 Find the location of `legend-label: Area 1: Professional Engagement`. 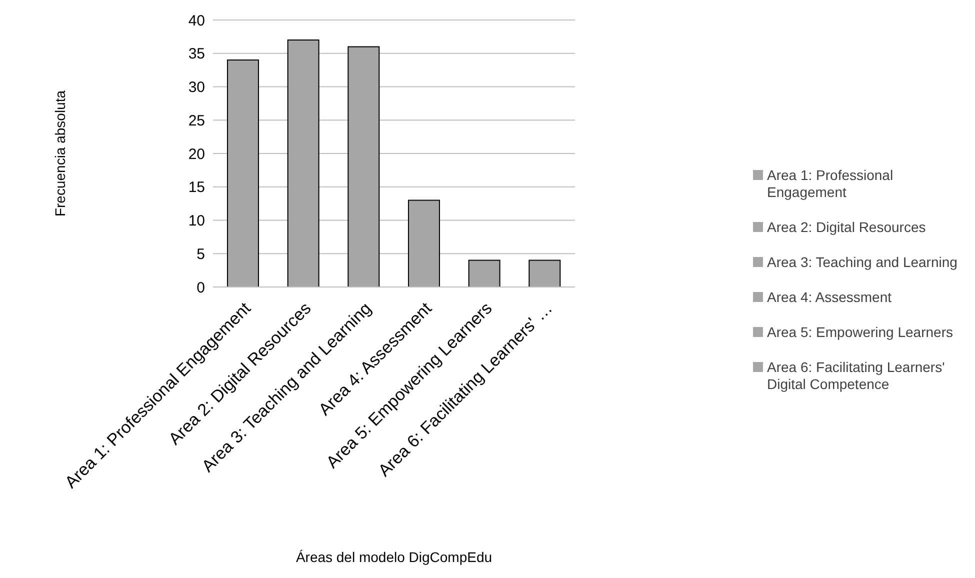

legend-label: Area 1: Professional Engagement is located at coordinates (830, 184).